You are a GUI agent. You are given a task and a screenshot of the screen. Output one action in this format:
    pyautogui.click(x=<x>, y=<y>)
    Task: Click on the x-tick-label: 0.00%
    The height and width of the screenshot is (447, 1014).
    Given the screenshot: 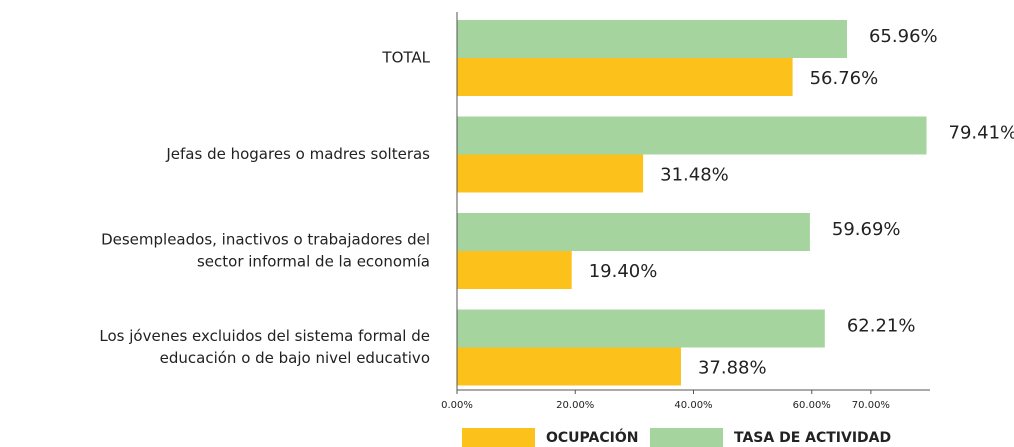 What is the action you would take?
    pyautogui.click(x=457, y=405)
    